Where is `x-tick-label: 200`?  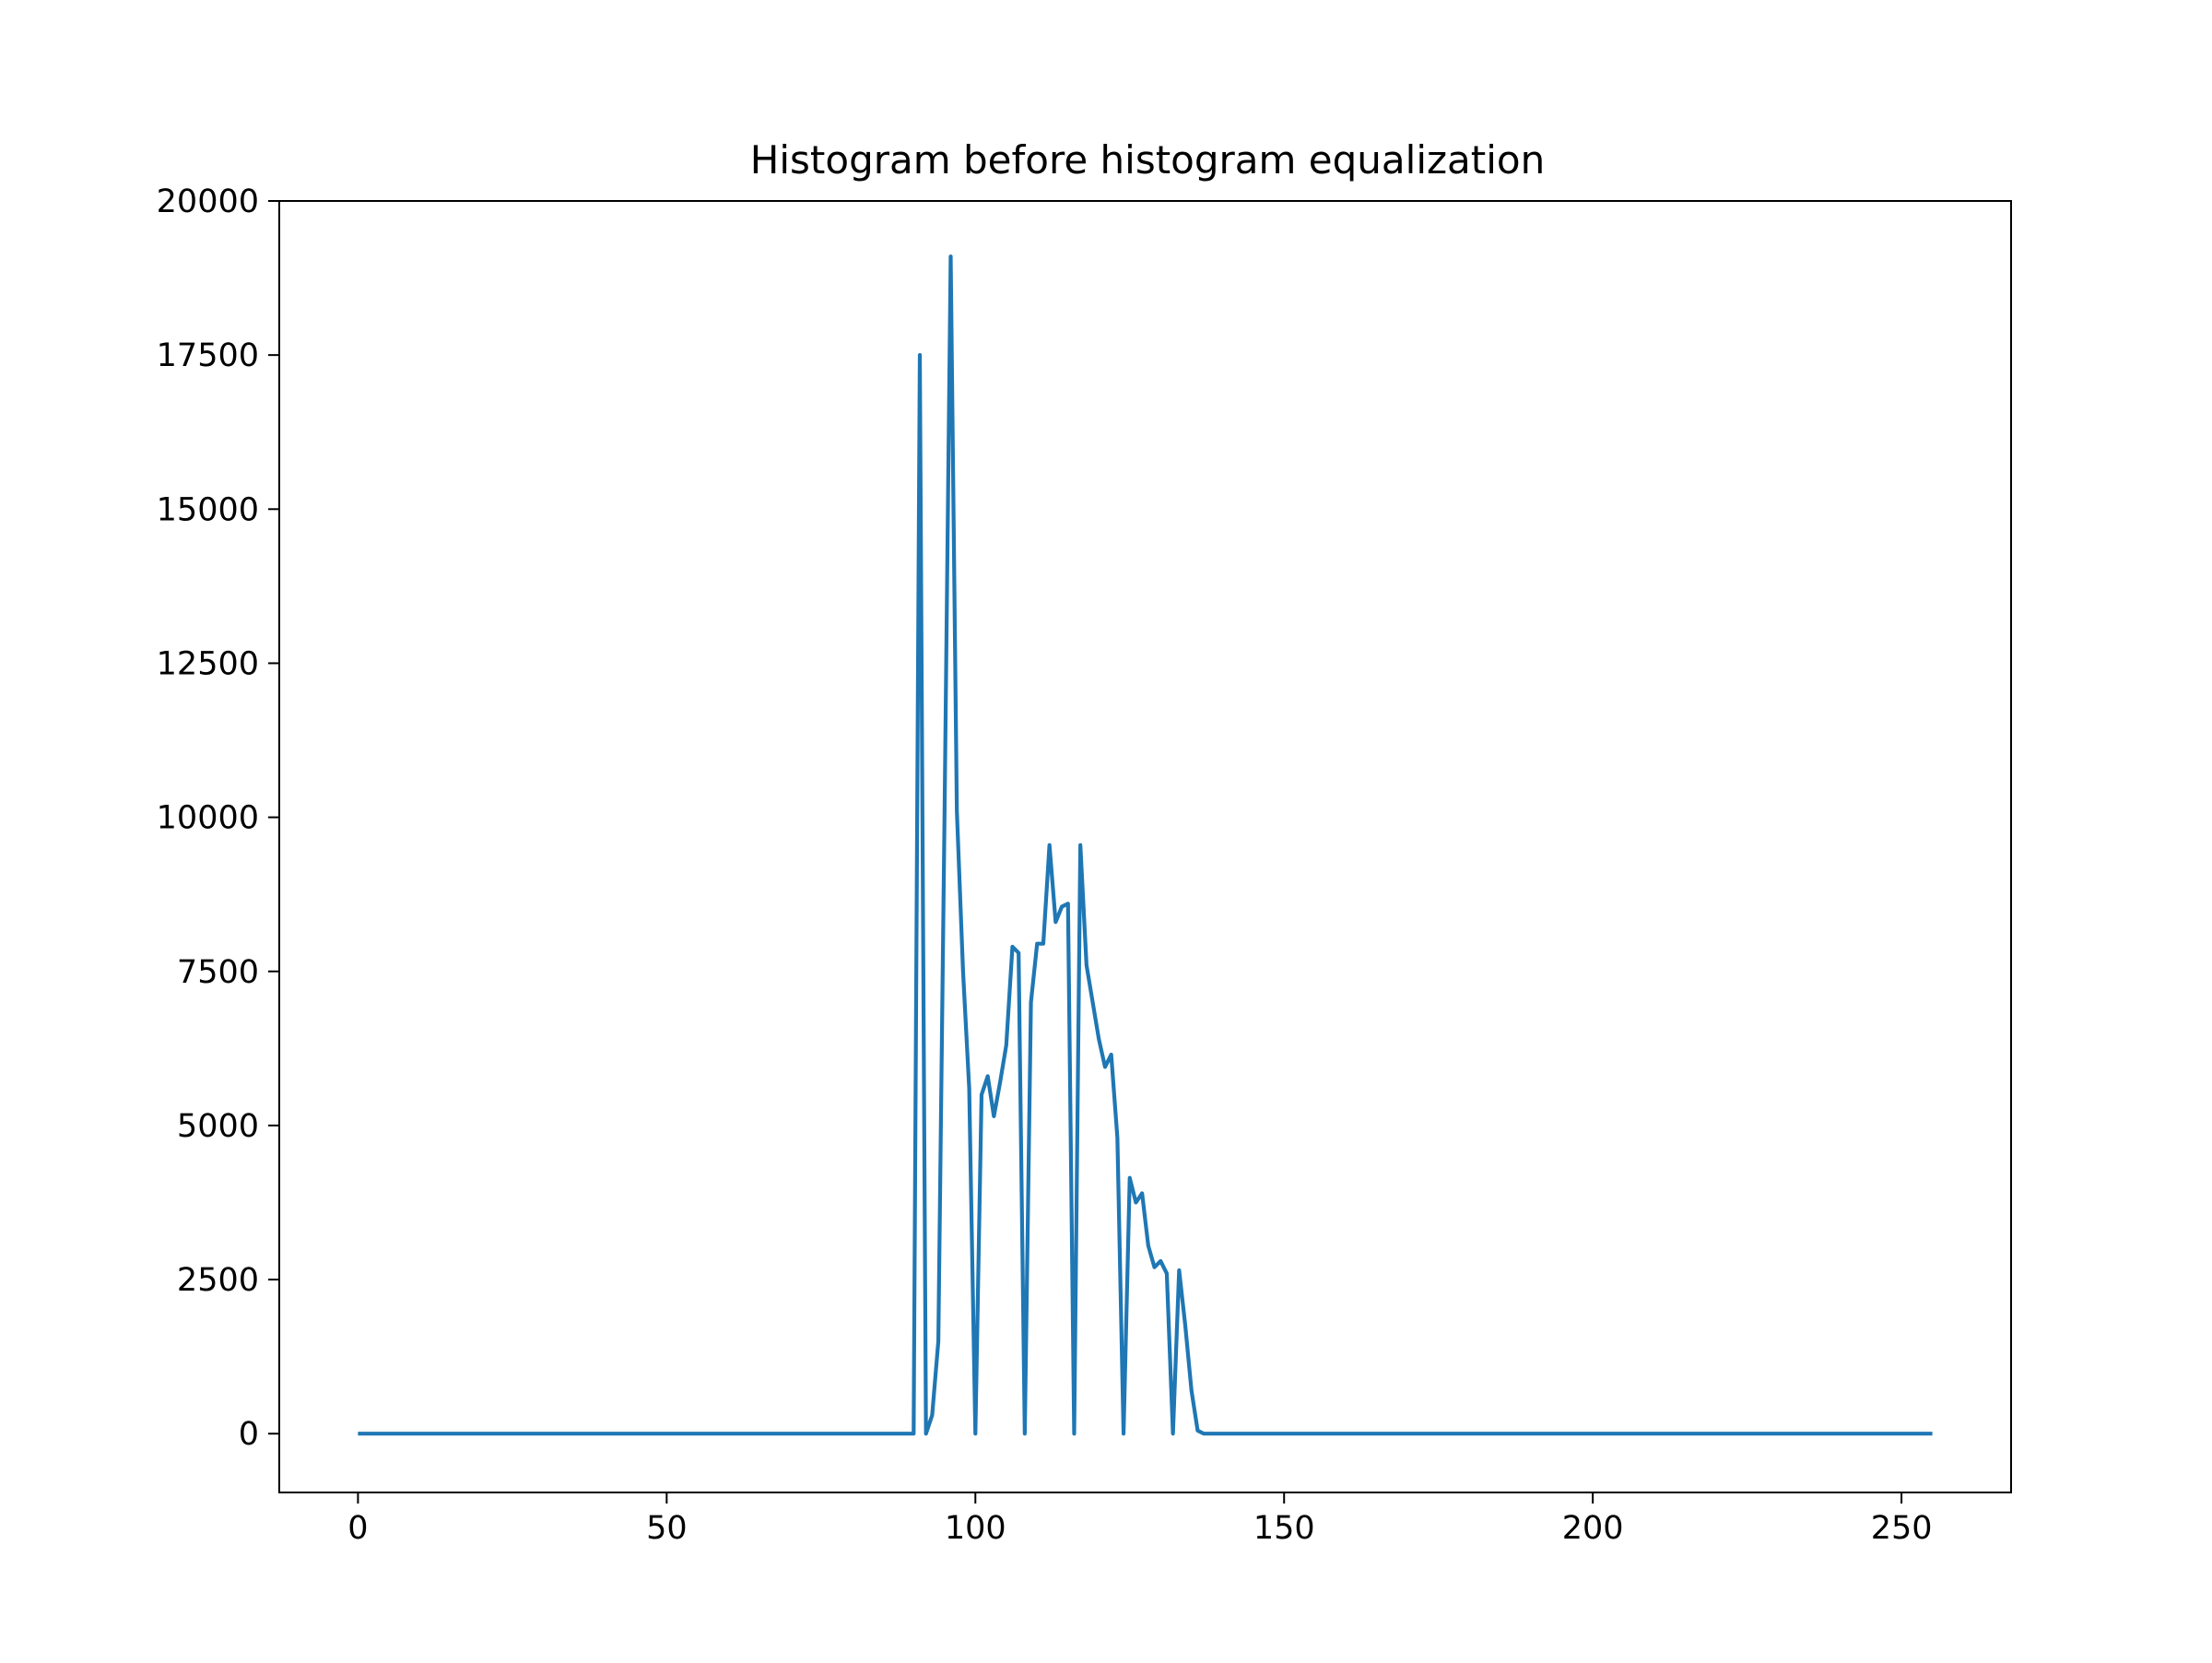
x-tick-label: 200 is located at coordinates (1593, 1528).